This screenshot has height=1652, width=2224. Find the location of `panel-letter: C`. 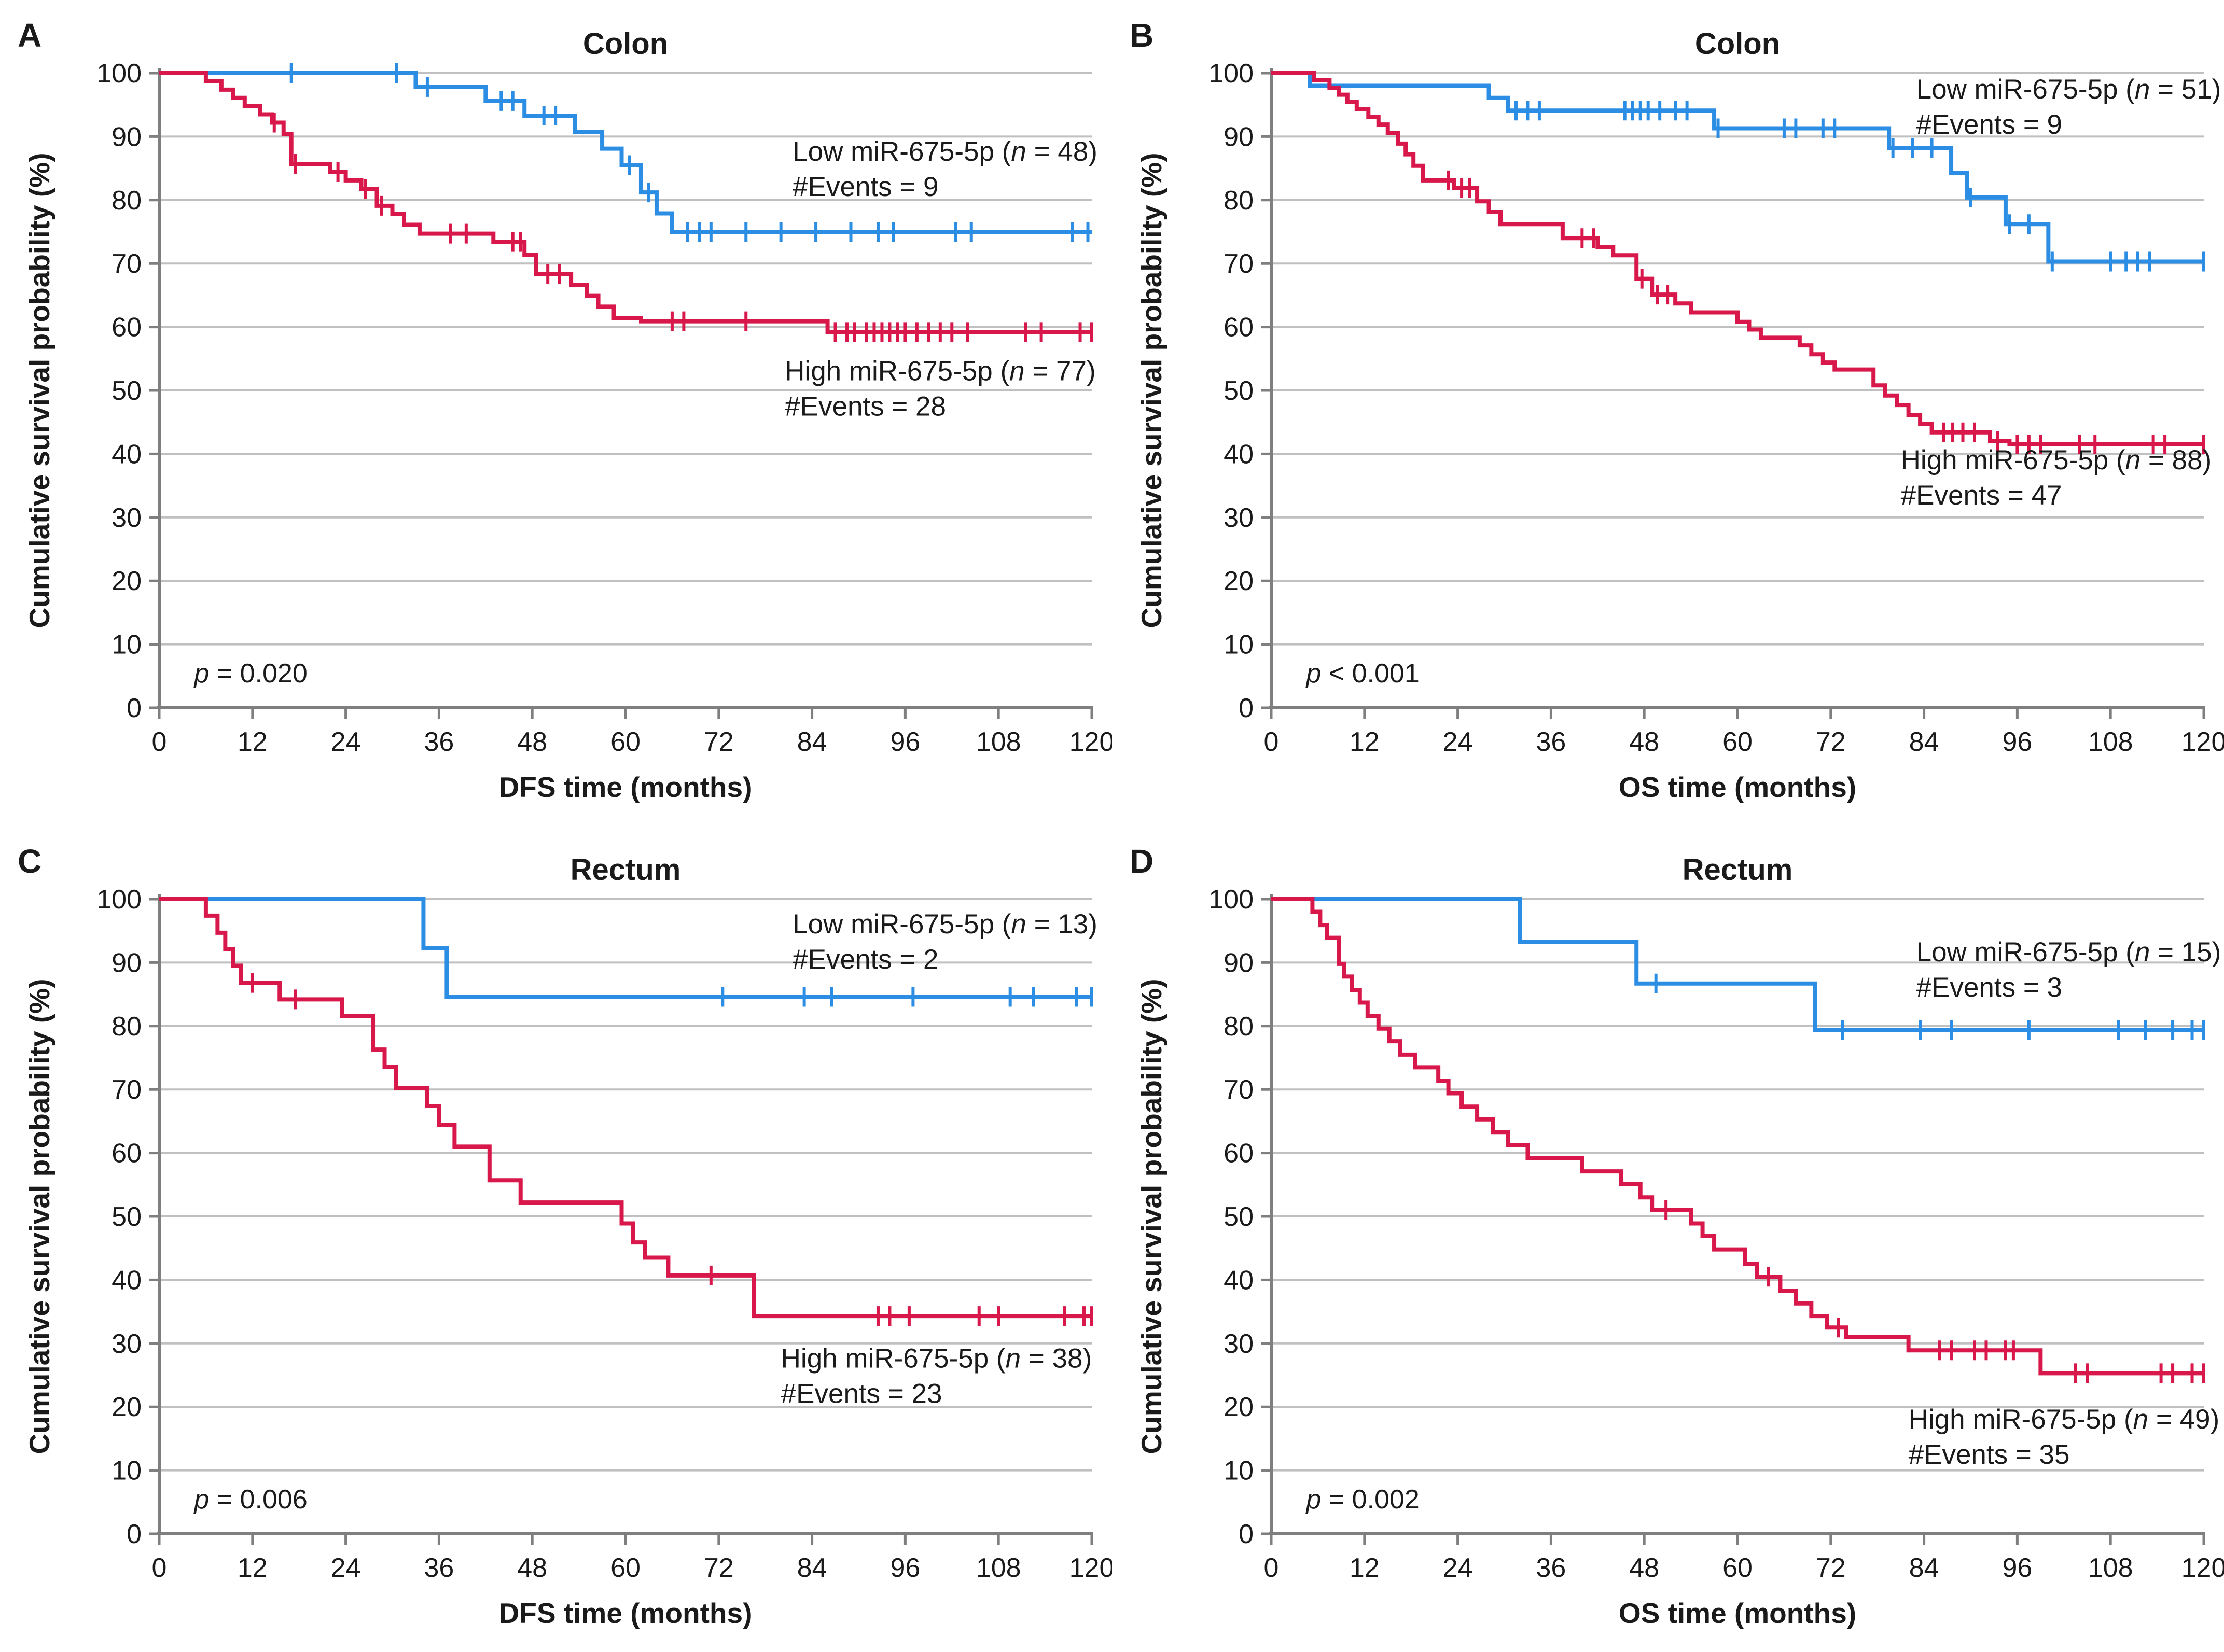

panel-letter: C is located at coordinates (30, 861).